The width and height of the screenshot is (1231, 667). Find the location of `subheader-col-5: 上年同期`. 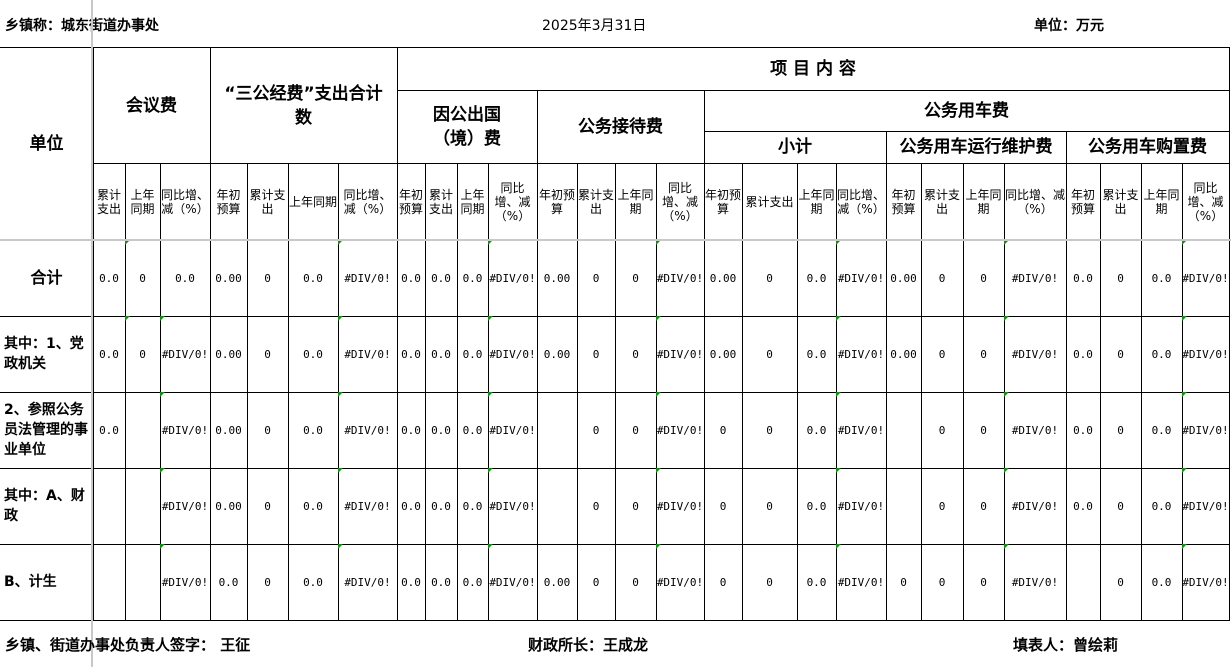

subheader-col-5: 上年同期 is located at coordinates (313, 202).